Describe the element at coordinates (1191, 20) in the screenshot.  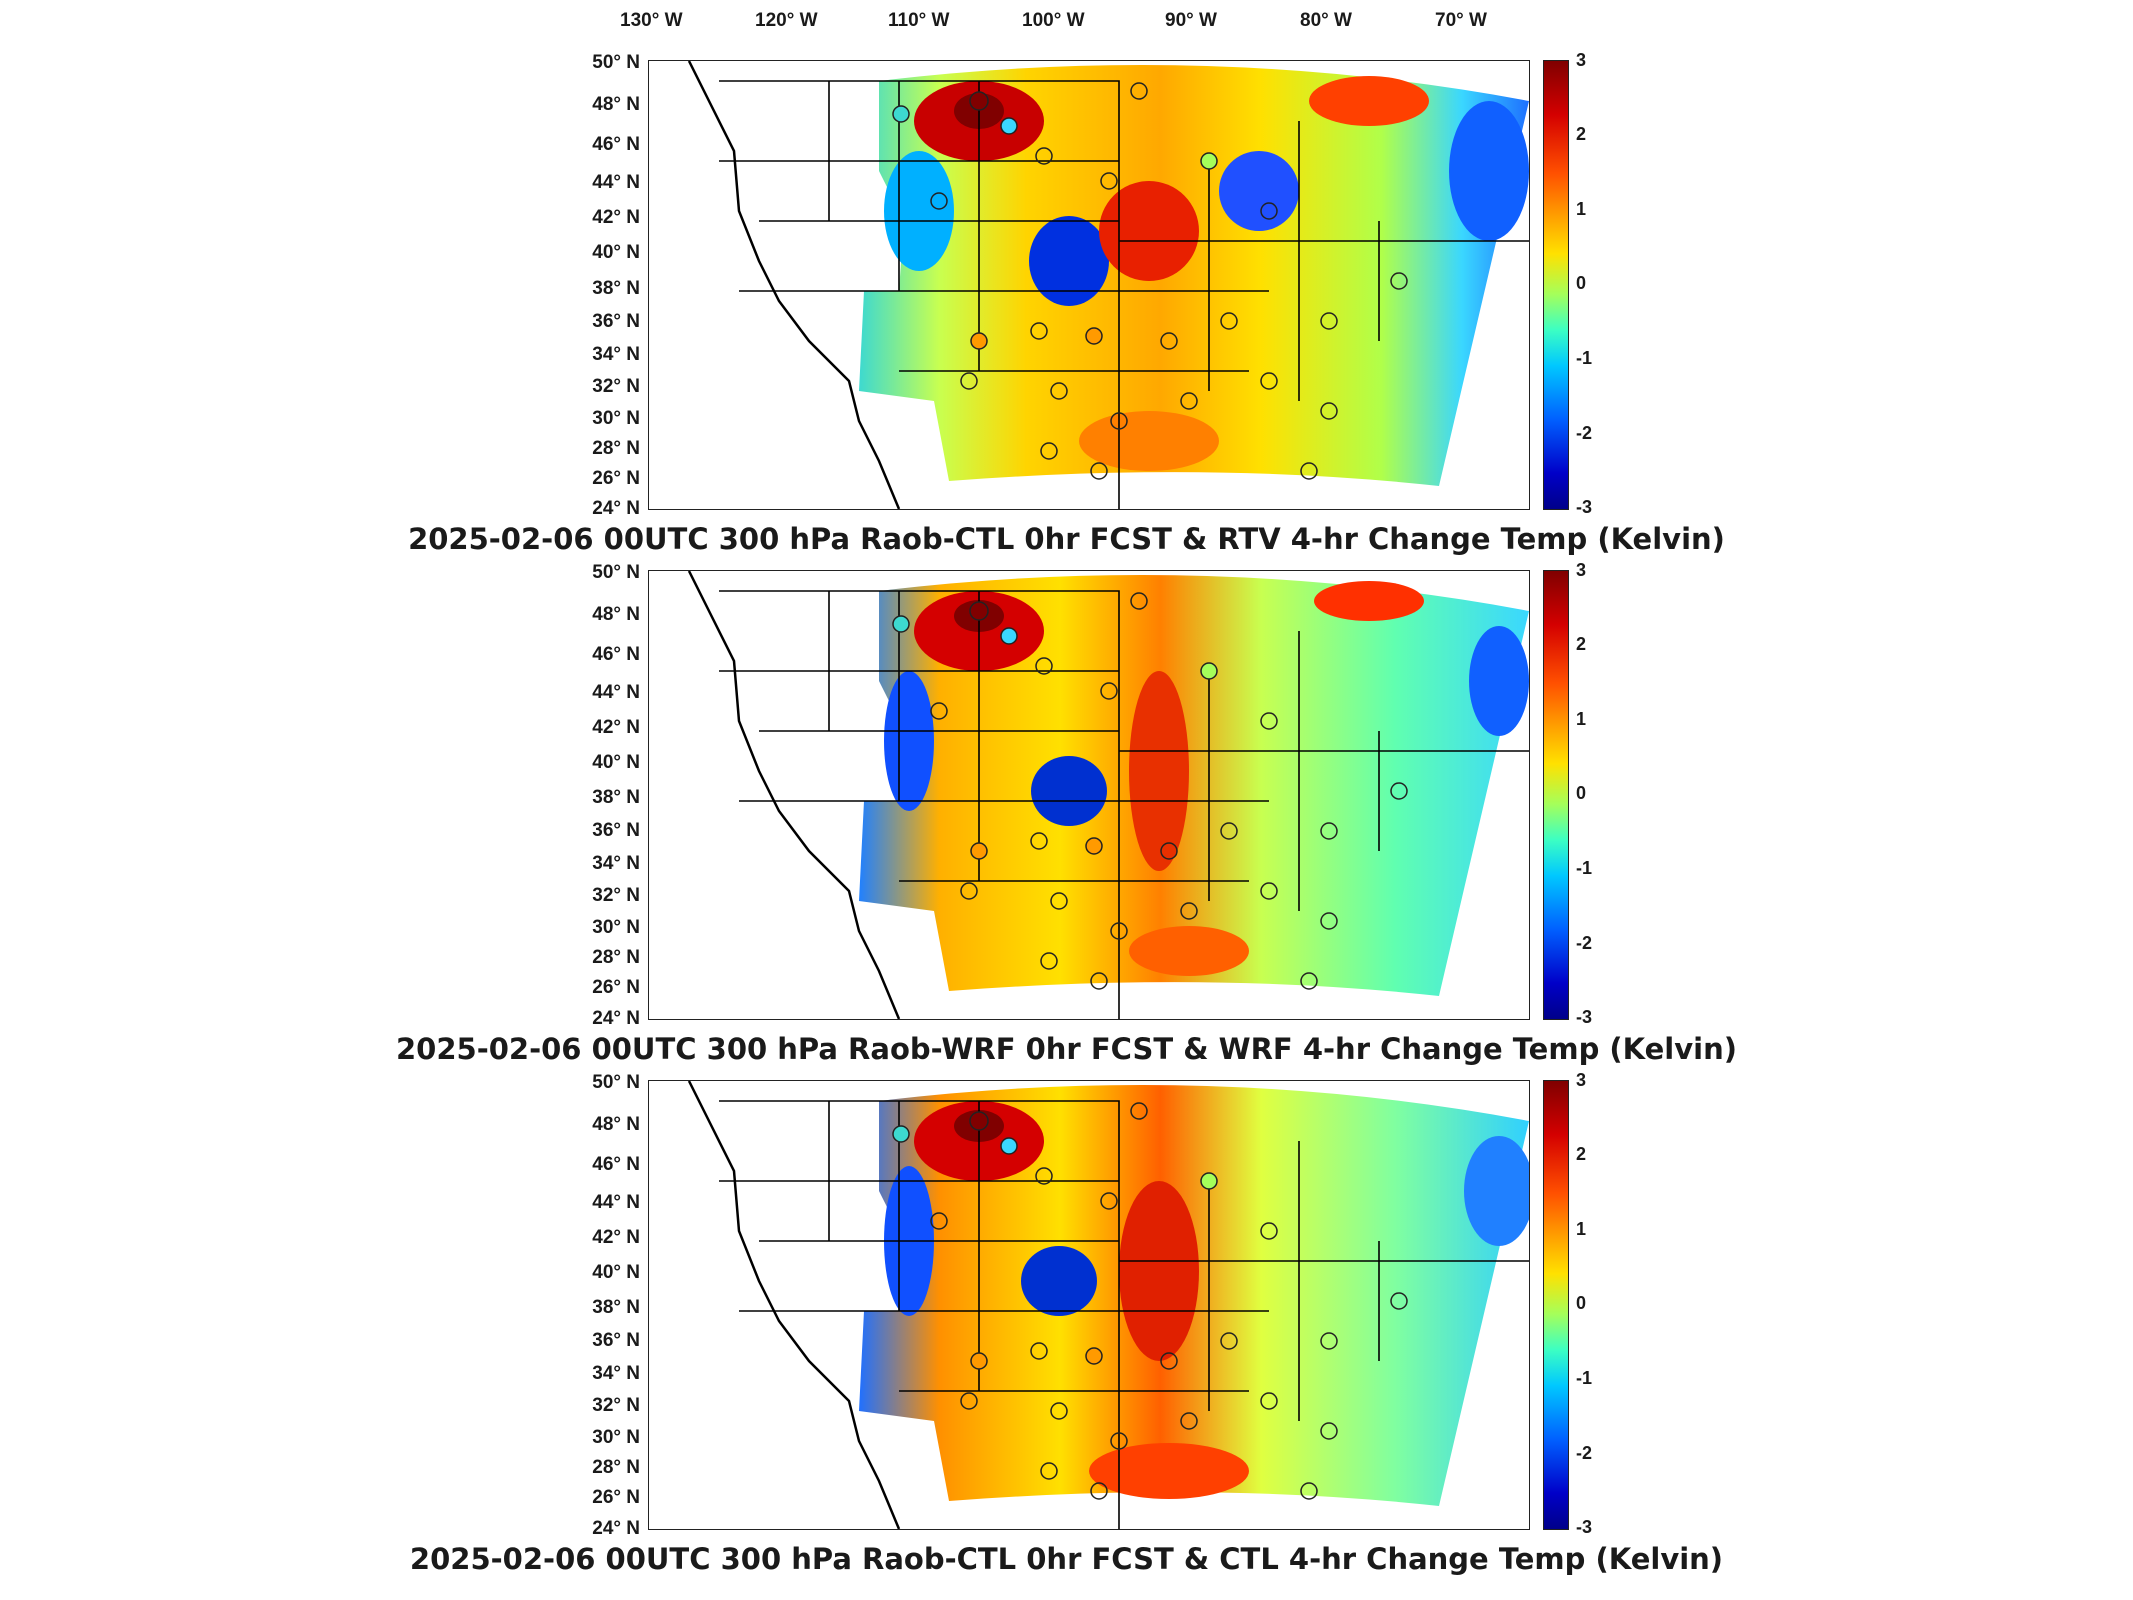
I see `lon-label: 90° W` at that location.